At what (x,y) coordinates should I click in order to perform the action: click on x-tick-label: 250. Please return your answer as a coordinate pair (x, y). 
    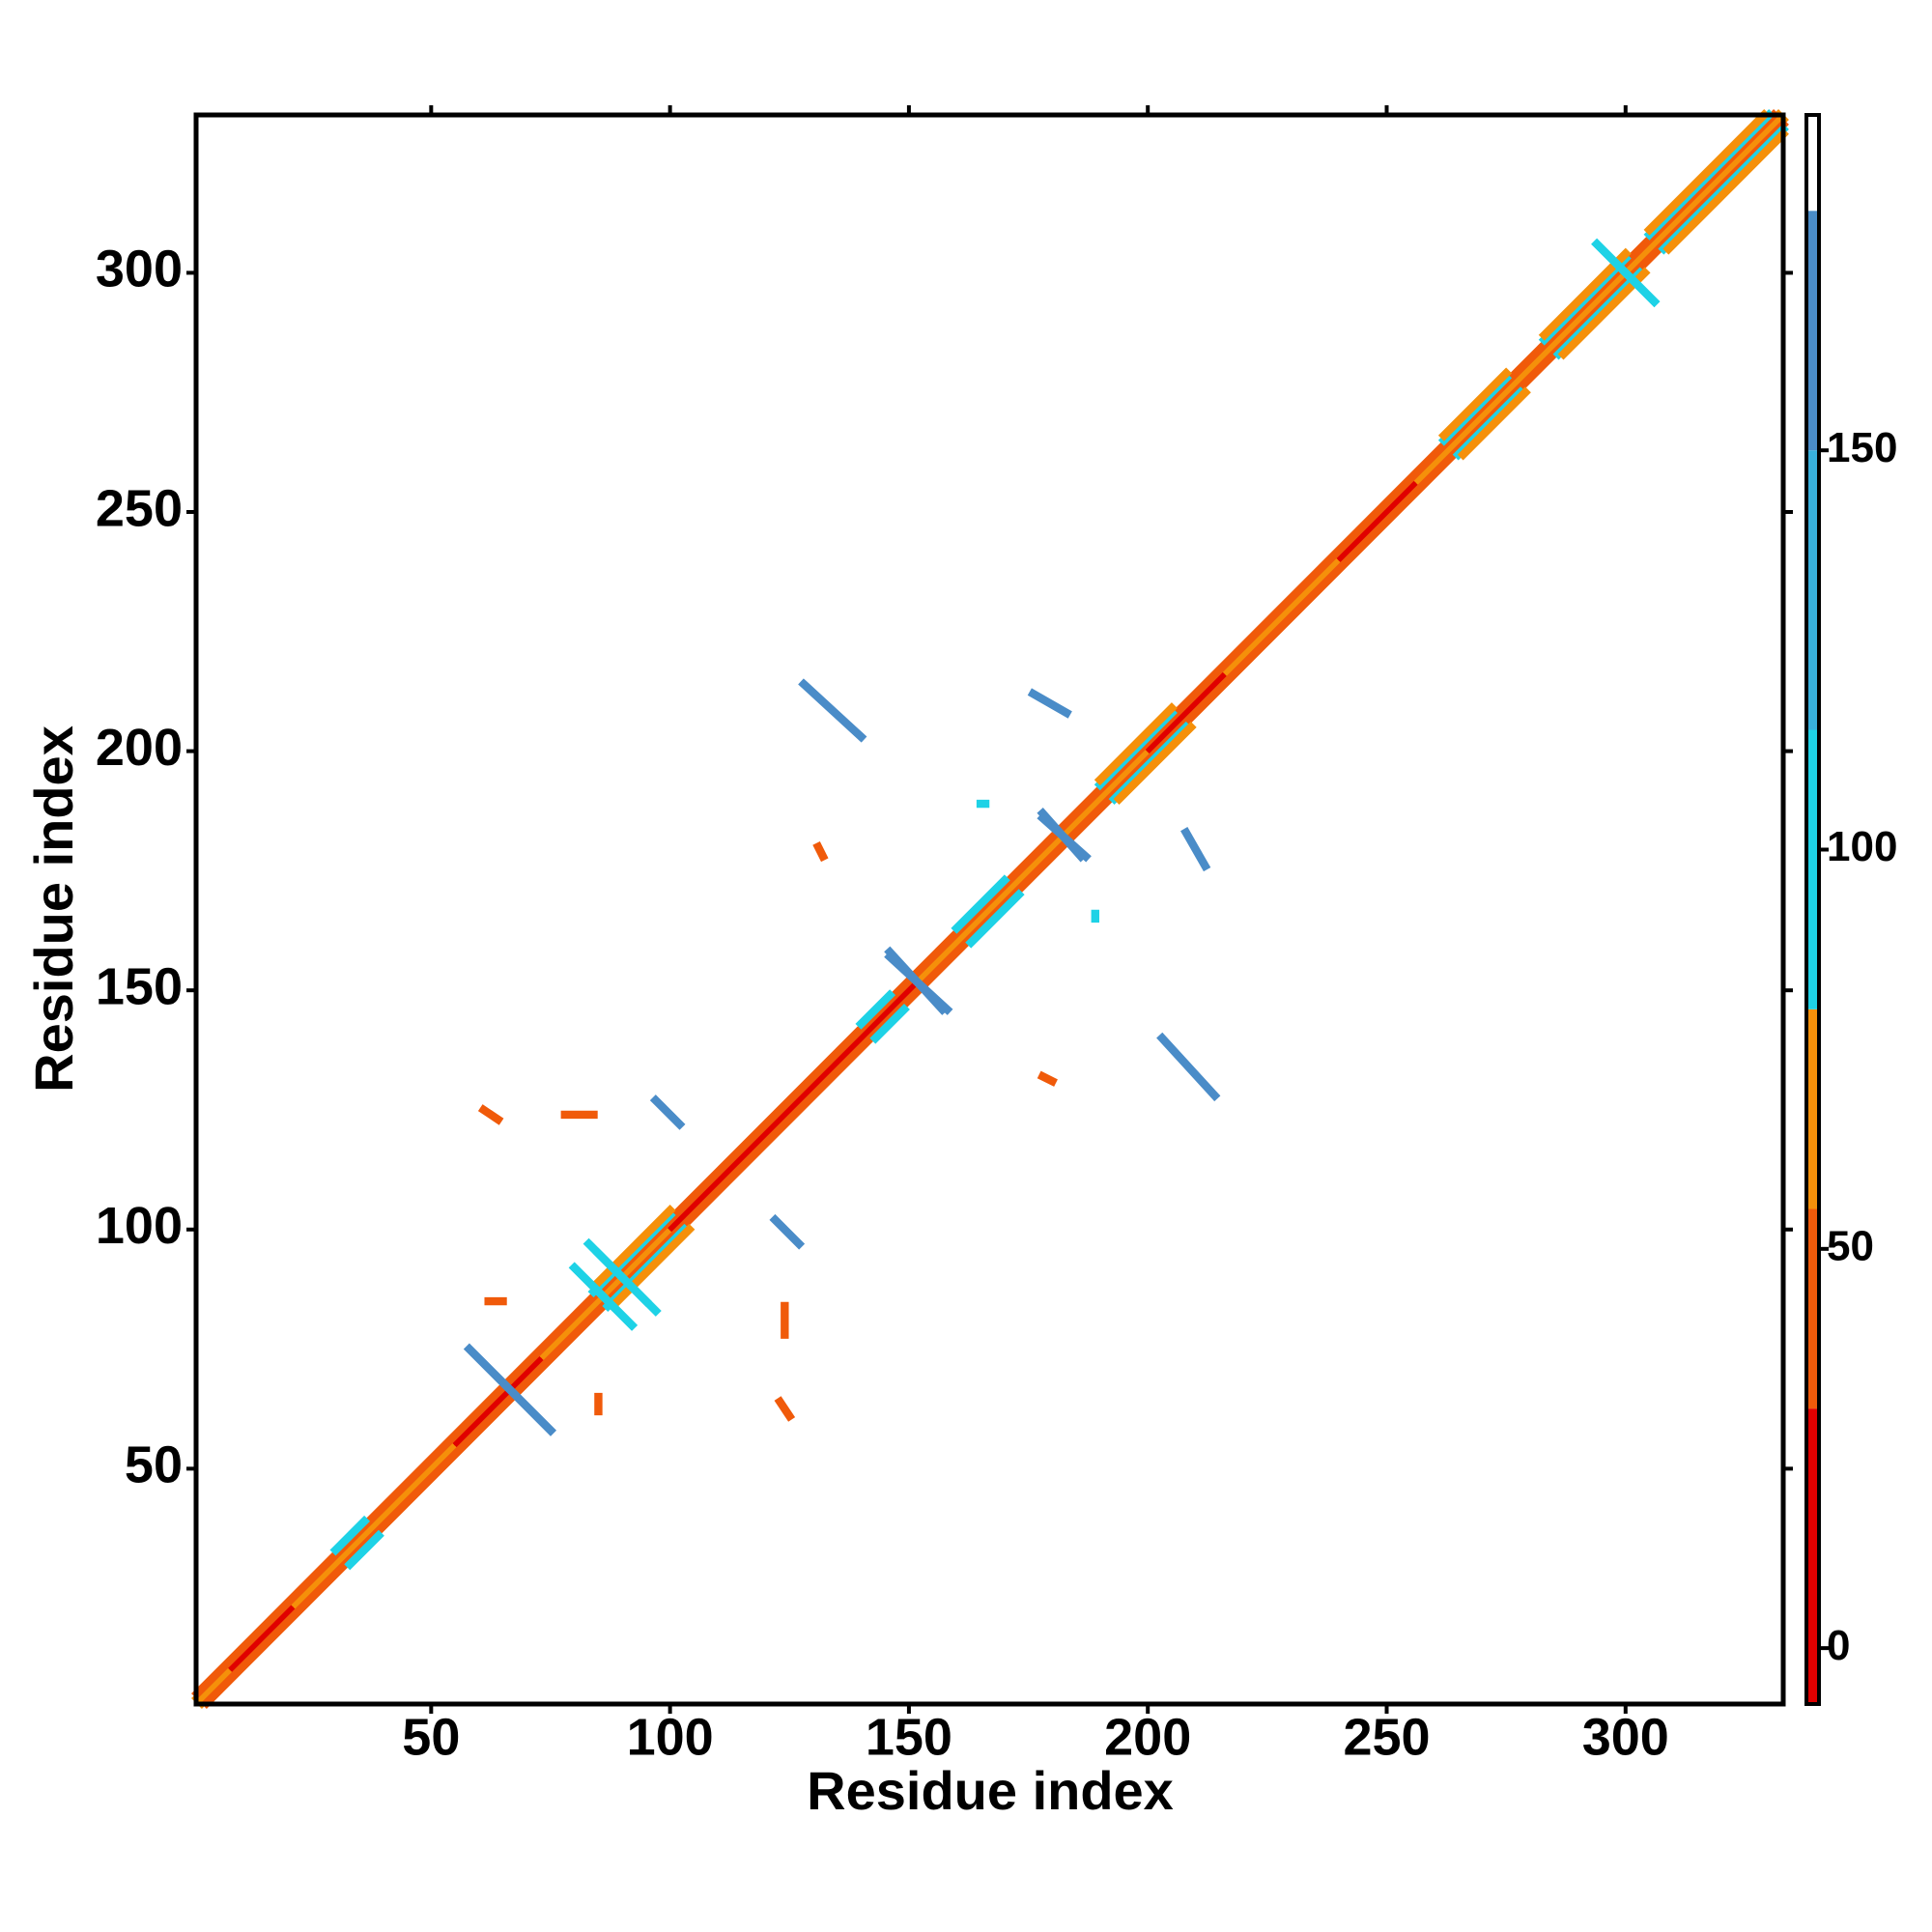
    Looking at the image, I should click on (1386, 1737).